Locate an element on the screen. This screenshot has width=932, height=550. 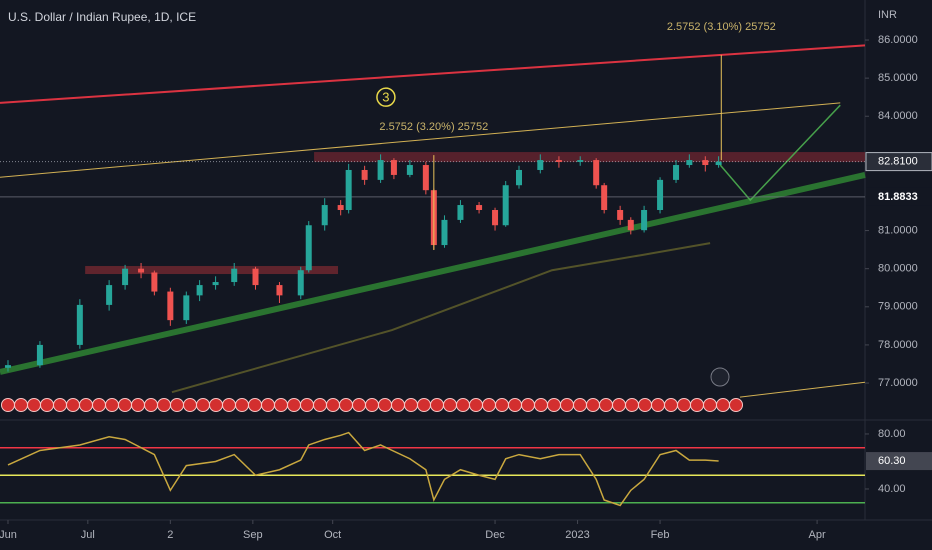
x-tick-label: Jul is located at coordinates (88, 535).